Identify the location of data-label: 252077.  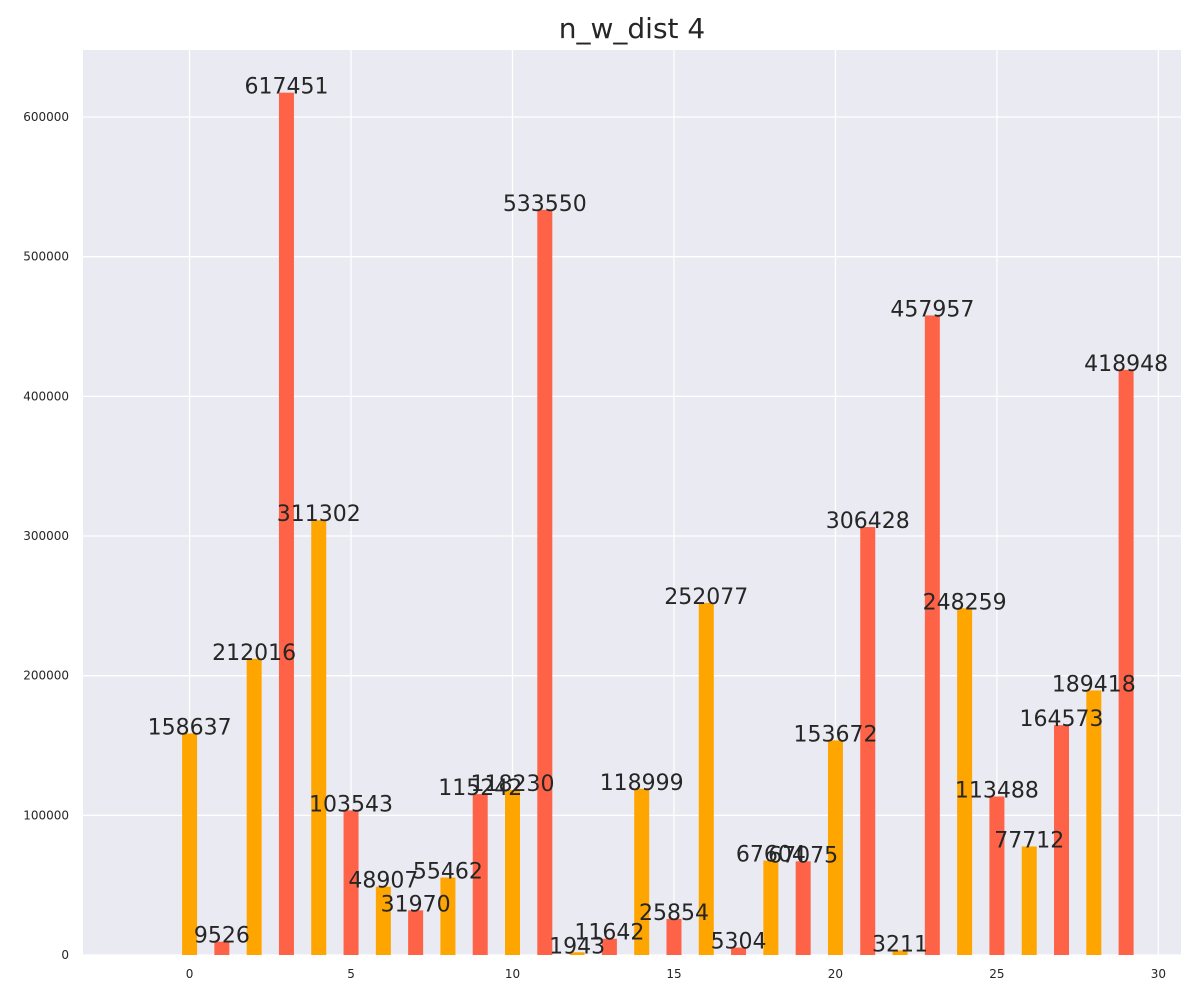
(706, 597).